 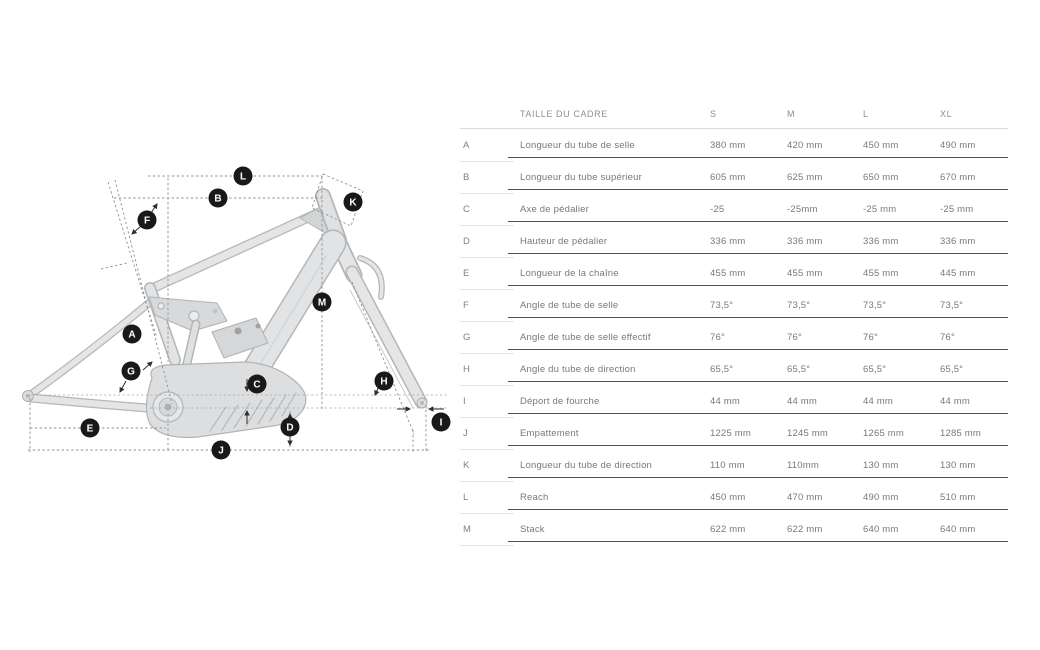 I want to click on row-letter: E, so click(x=466, y=273).